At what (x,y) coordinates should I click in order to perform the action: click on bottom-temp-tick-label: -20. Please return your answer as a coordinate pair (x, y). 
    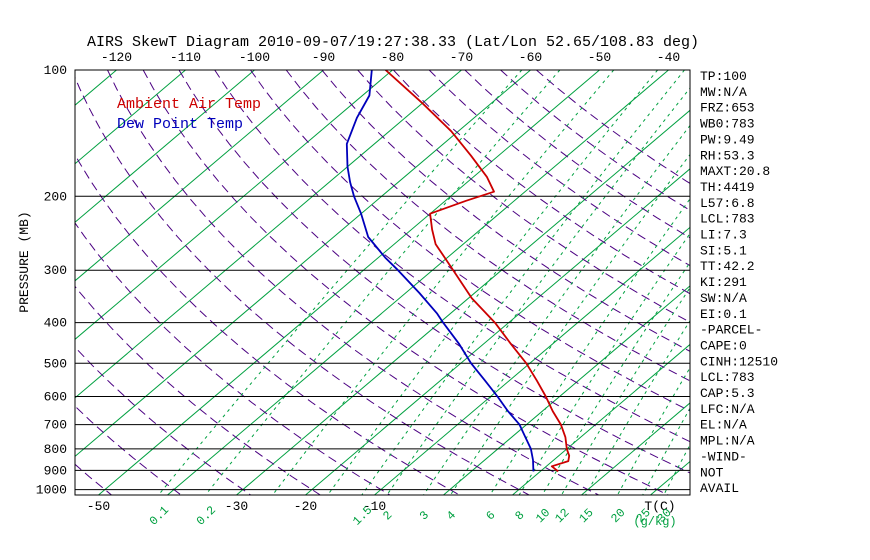
    Looking at the image, I should click on (305, 506).